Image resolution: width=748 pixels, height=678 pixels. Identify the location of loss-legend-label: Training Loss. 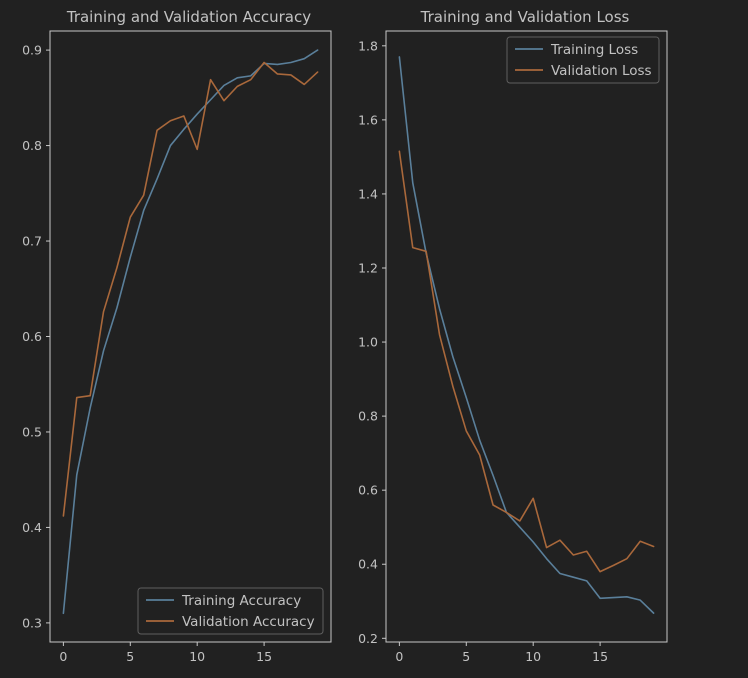
(594, 50).